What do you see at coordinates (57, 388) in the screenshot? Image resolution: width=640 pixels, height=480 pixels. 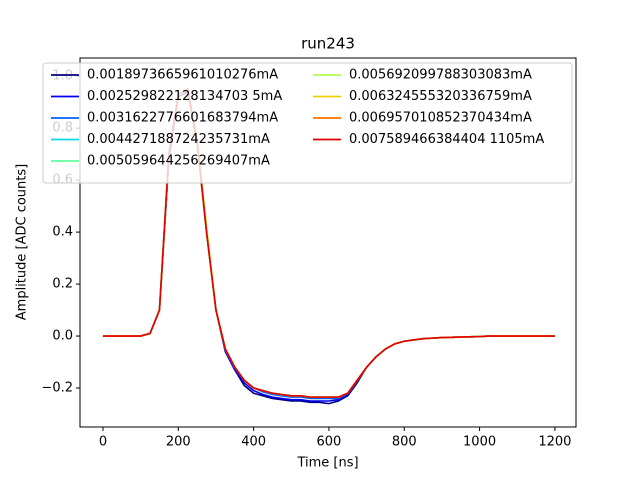 I see `y-tick-label: −0.2` at bounding box center [57, 388].